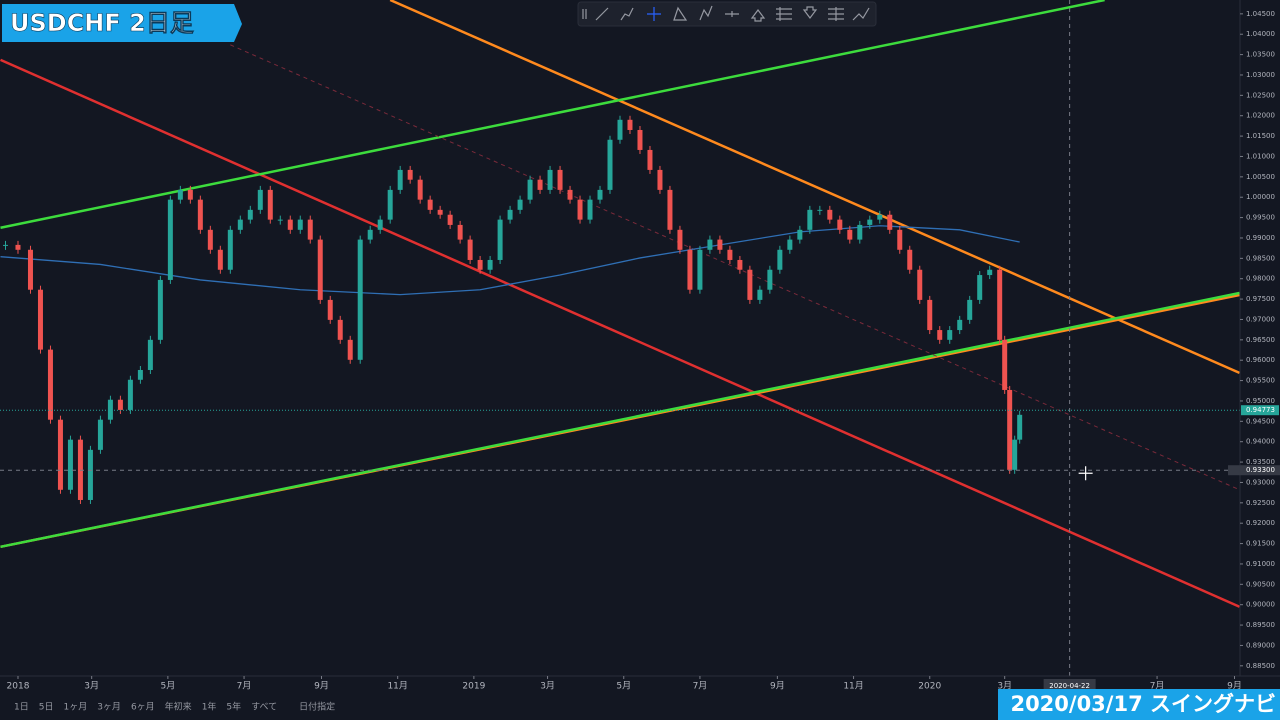 The height and width of the screenshot is (720, 1280). I want to click on y-tick-label: 0.92000, so click(1260, 523).